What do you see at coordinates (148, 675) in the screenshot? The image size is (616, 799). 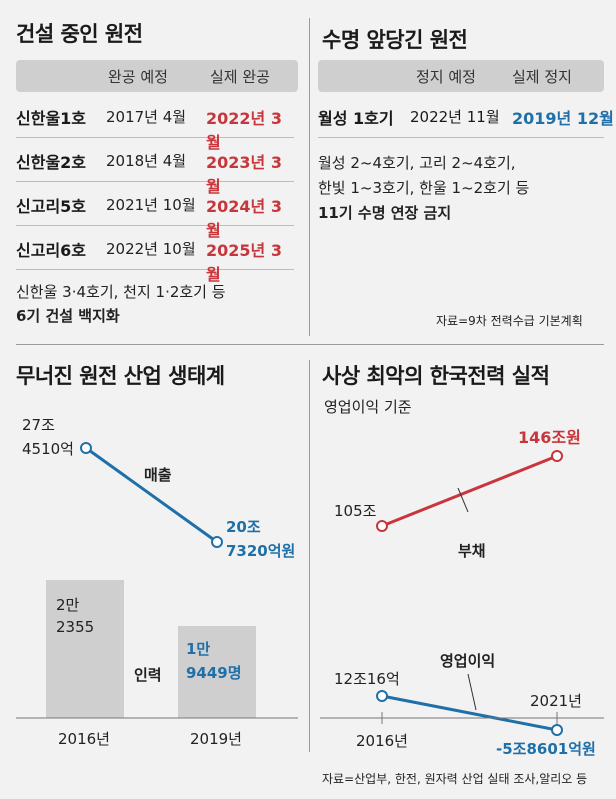 I see `workforce-series-name: 인력` at bounding box center [148, 675].